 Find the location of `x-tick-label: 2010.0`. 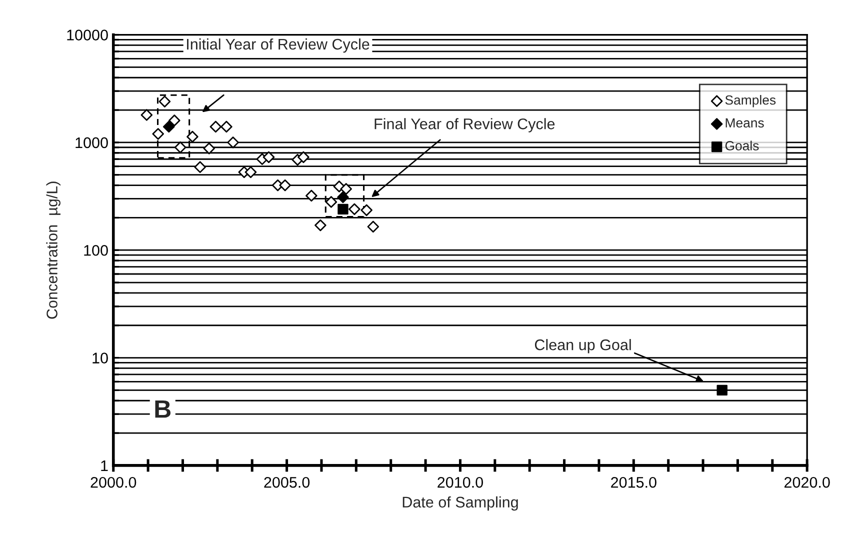

x-tick-label: 2010.0 is located at coordinates (460, 482).